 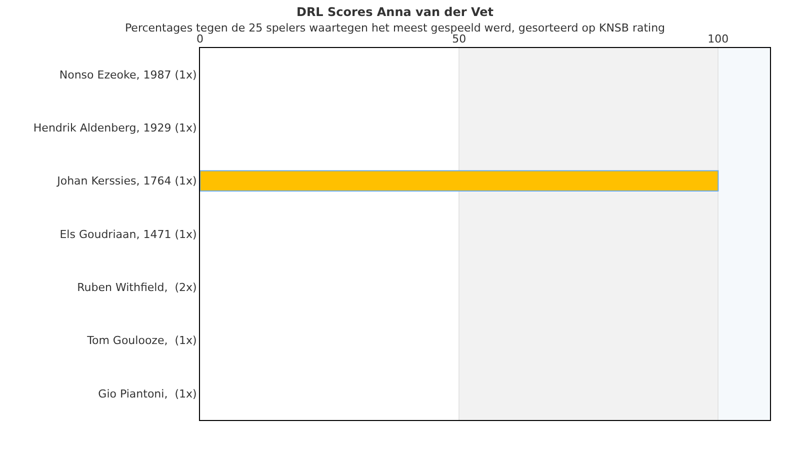 What do you see at coordinates (141, 341) in the screenshot?
I see `y-tick-label: Tom Goulooze, (1x)` at bounding box center [141, 341].